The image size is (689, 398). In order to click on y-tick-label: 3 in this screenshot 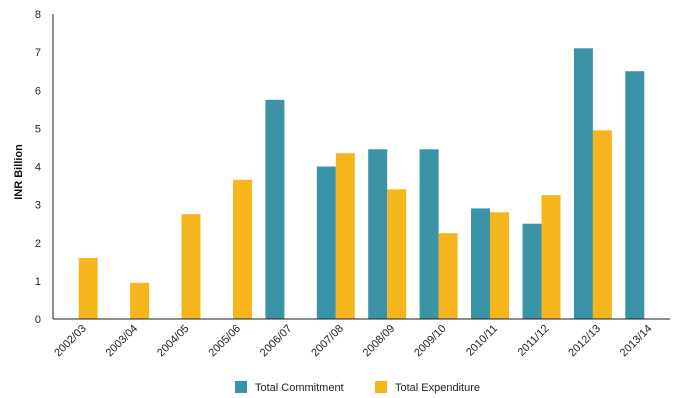, I will do `click(38, 206)`.